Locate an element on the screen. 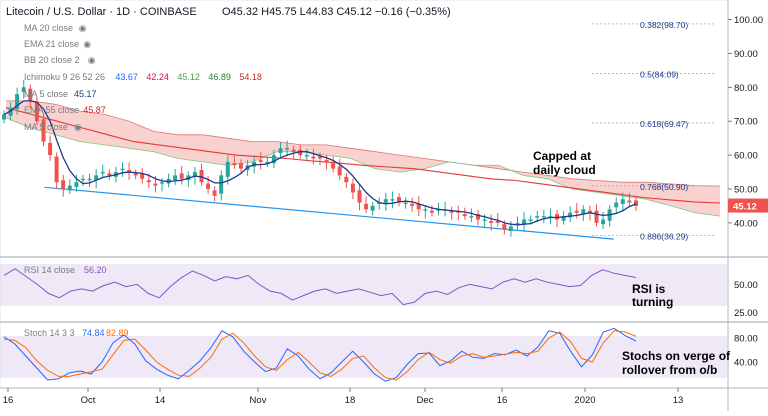 This screenshot has height=416, width=768. legend-label: EMA 21 close is located at coordinates (51, 44).